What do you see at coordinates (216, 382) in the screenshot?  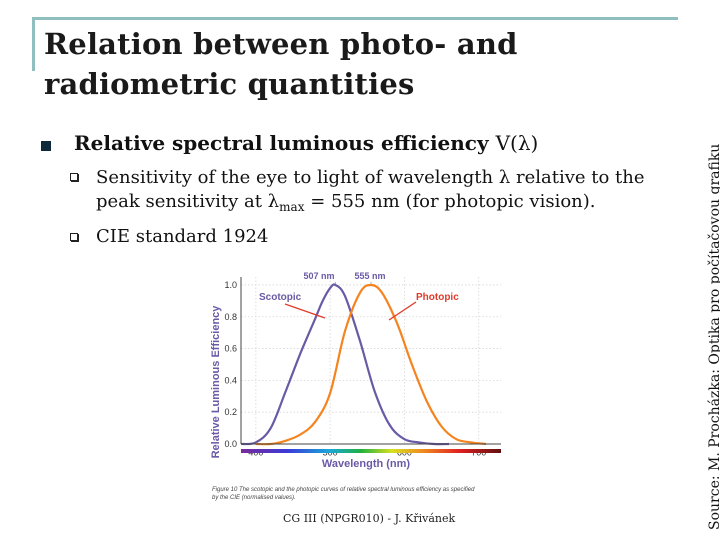 I see `y-axis-label: Relative Luminous Efficiency` at bounding box center [216, 382].